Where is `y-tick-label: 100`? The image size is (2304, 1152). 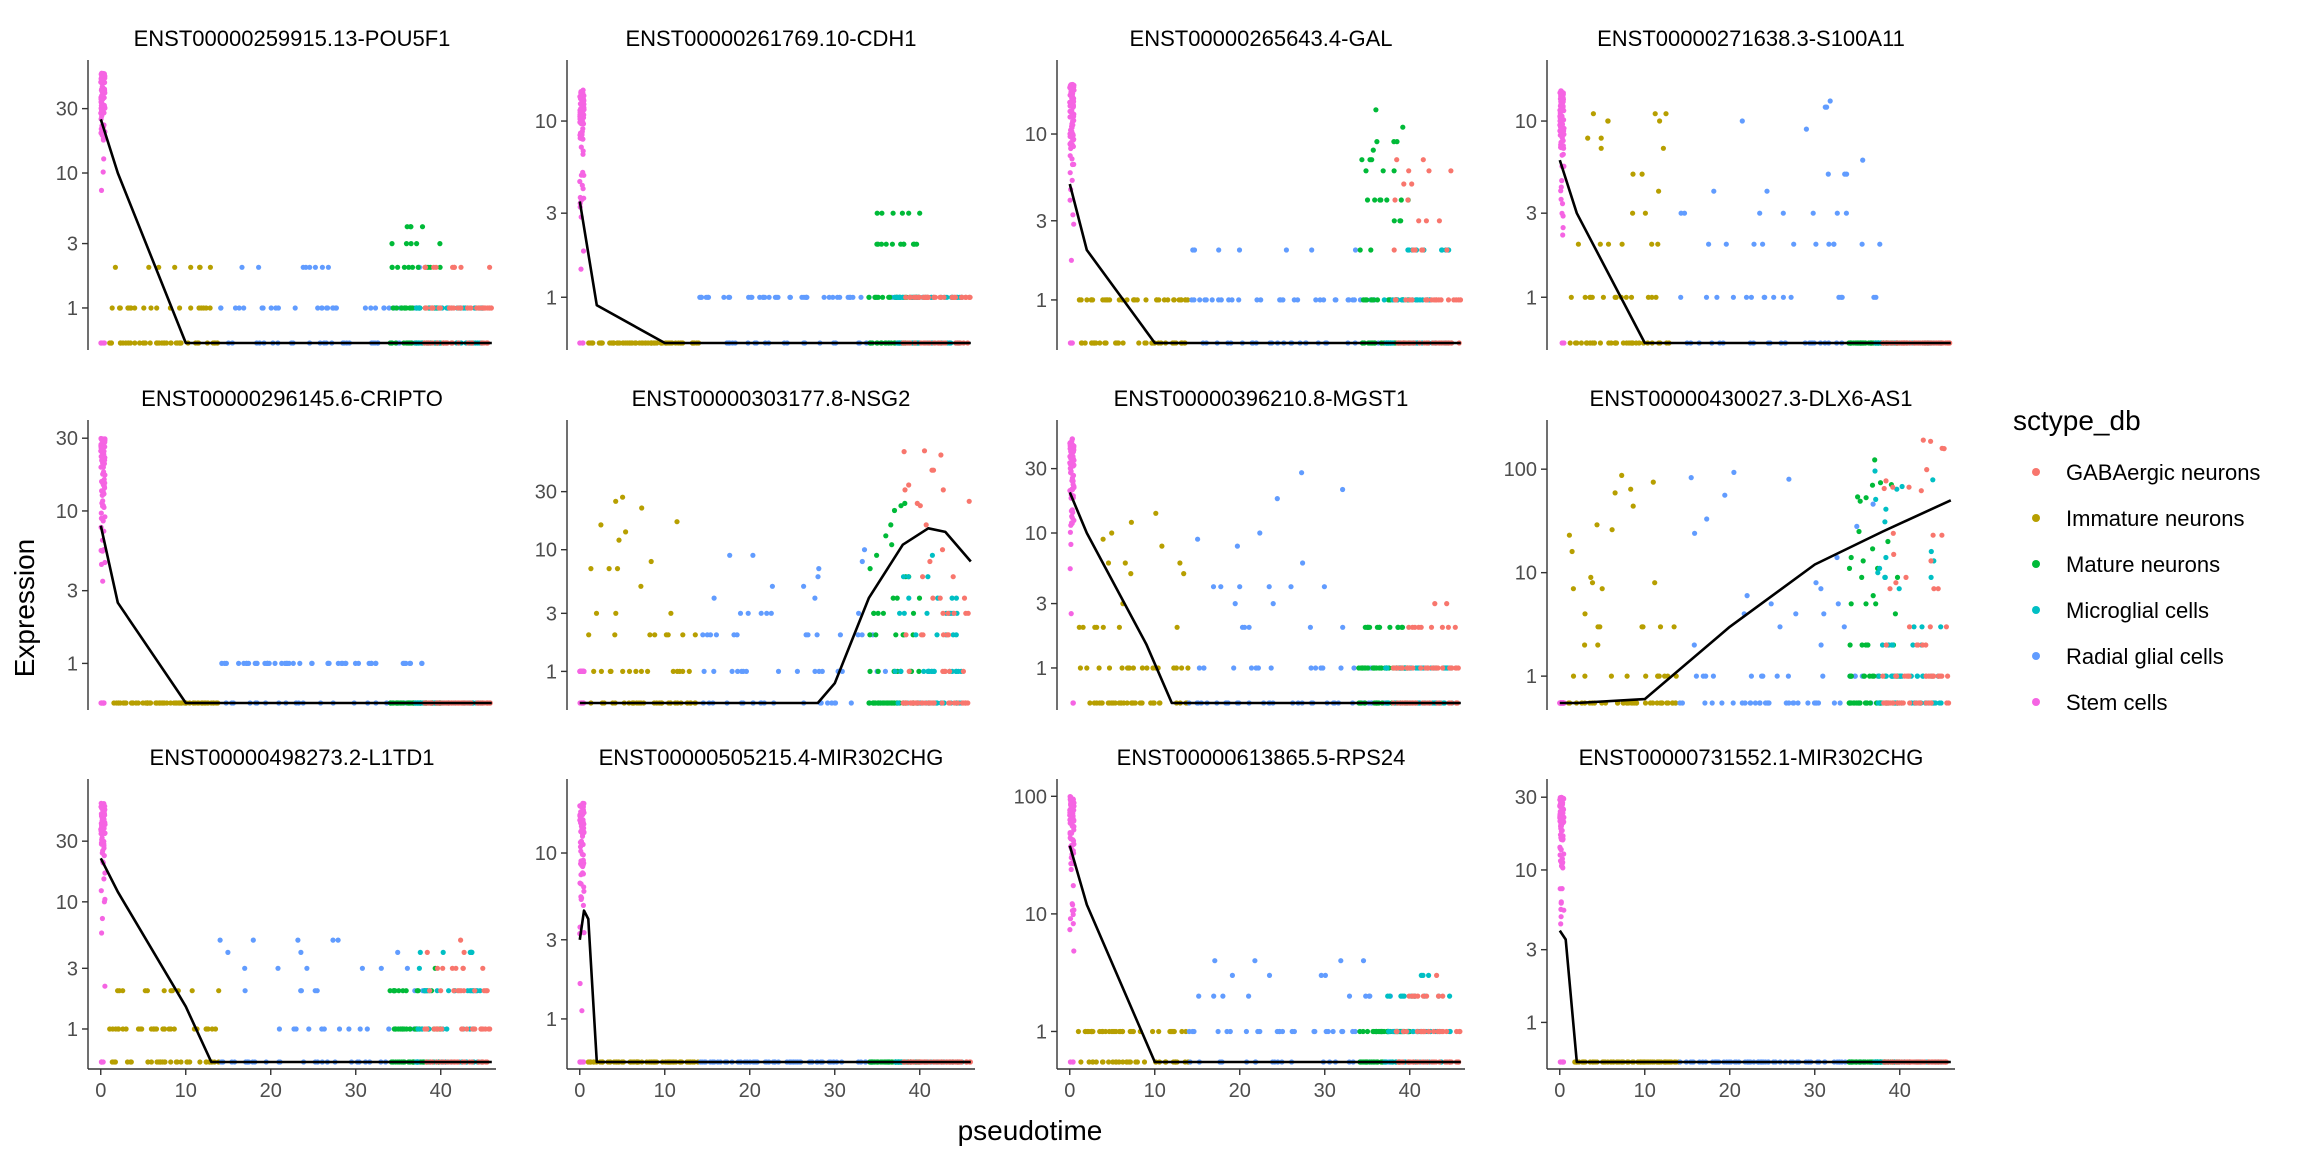
y-tick-label: 100 is located at coordinates (1030, 797).